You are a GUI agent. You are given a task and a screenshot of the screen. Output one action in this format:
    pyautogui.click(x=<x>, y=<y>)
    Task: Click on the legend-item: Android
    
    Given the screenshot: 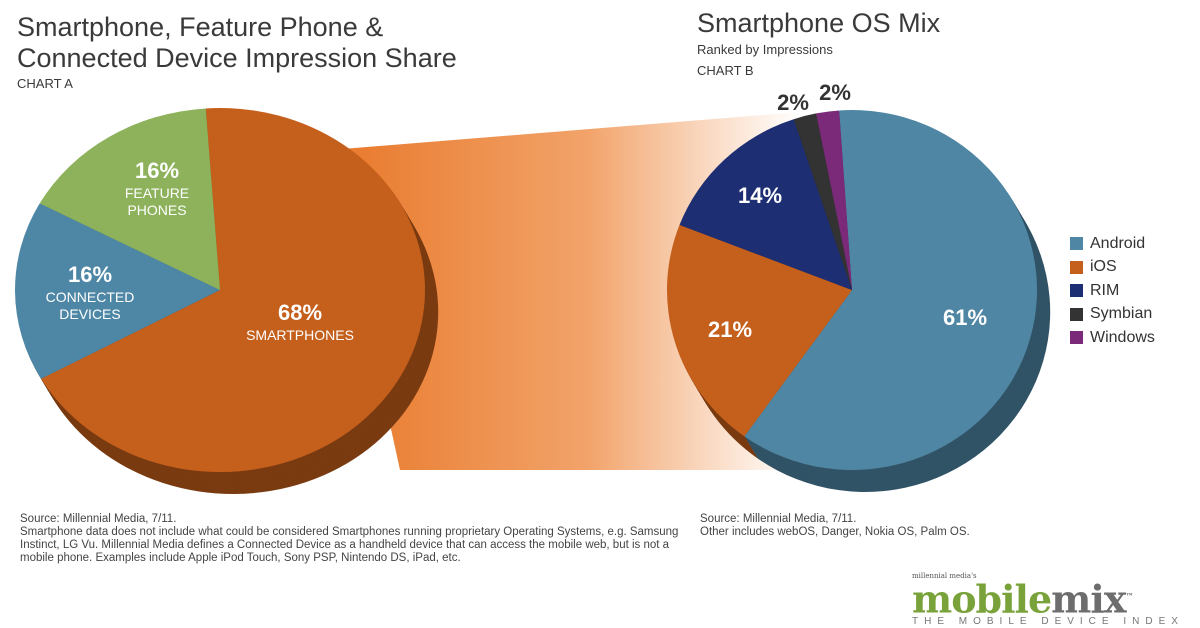 What is the action you would take?
    pyautogui.click(x=1112, y=244)
    